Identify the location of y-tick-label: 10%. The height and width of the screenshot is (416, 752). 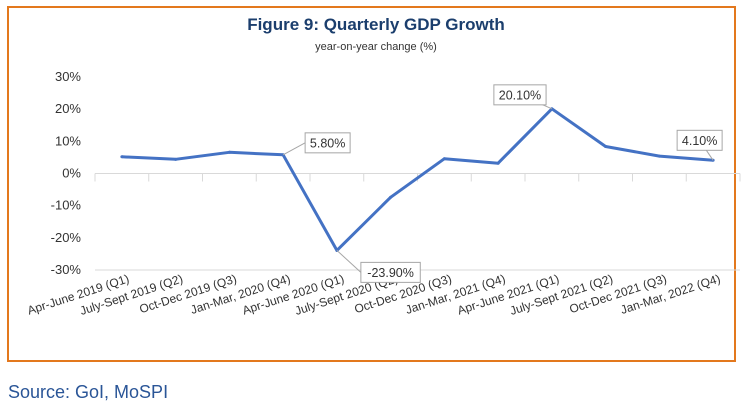
(68, 140).